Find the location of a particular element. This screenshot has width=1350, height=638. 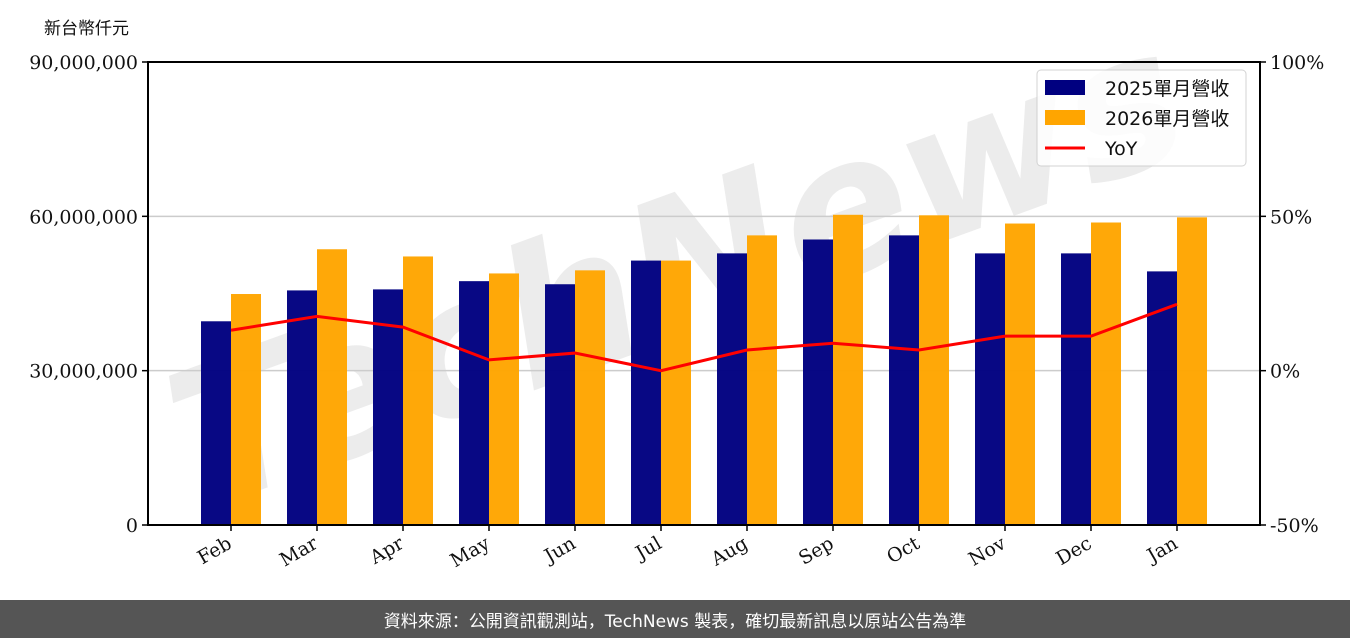

bar-2026-mar is located at coordinates (332, 387).